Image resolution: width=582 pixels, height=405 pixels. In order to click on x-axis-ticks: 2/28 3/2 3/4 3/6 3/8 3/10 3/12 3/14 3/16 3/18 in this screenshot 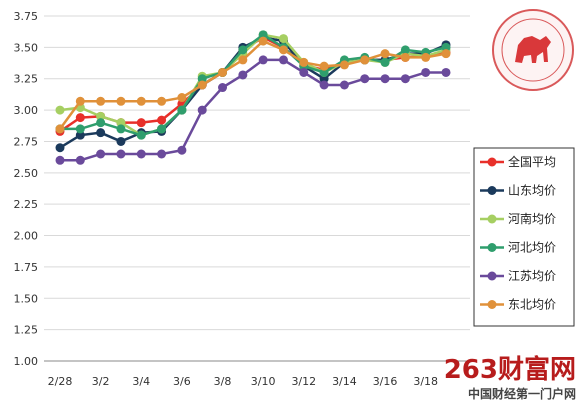, I will do `click(243, 381)`.